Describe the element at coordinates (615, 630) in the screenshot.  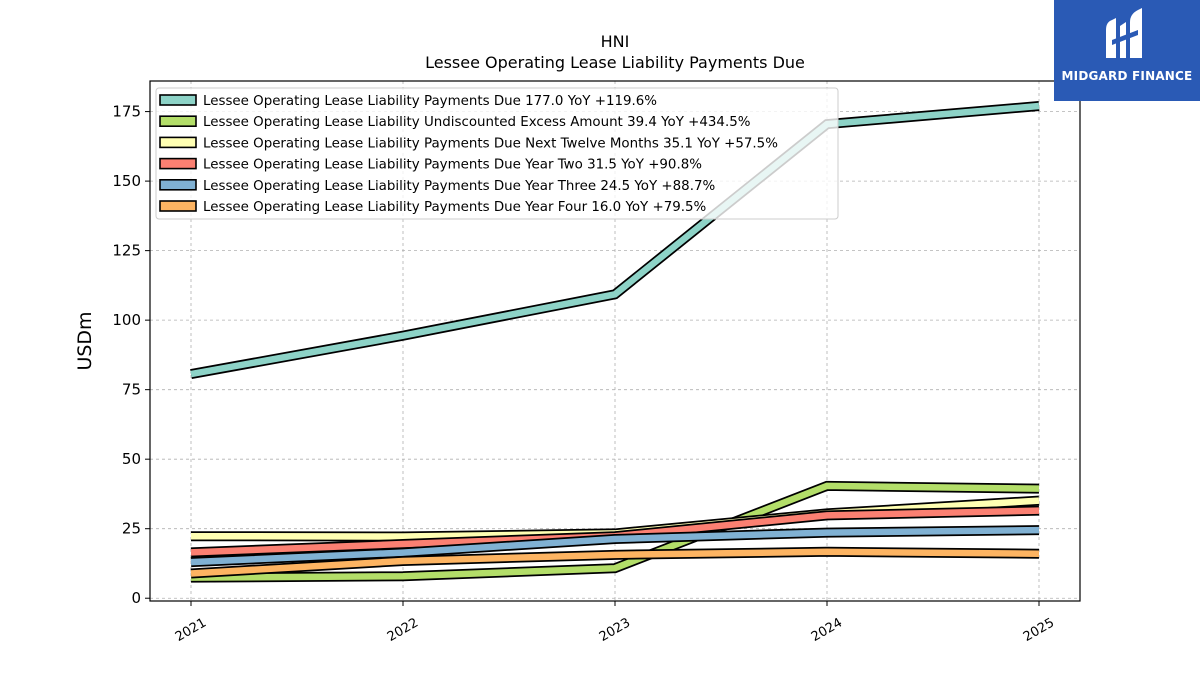
I see `x-tick-label: 2023` at that location.